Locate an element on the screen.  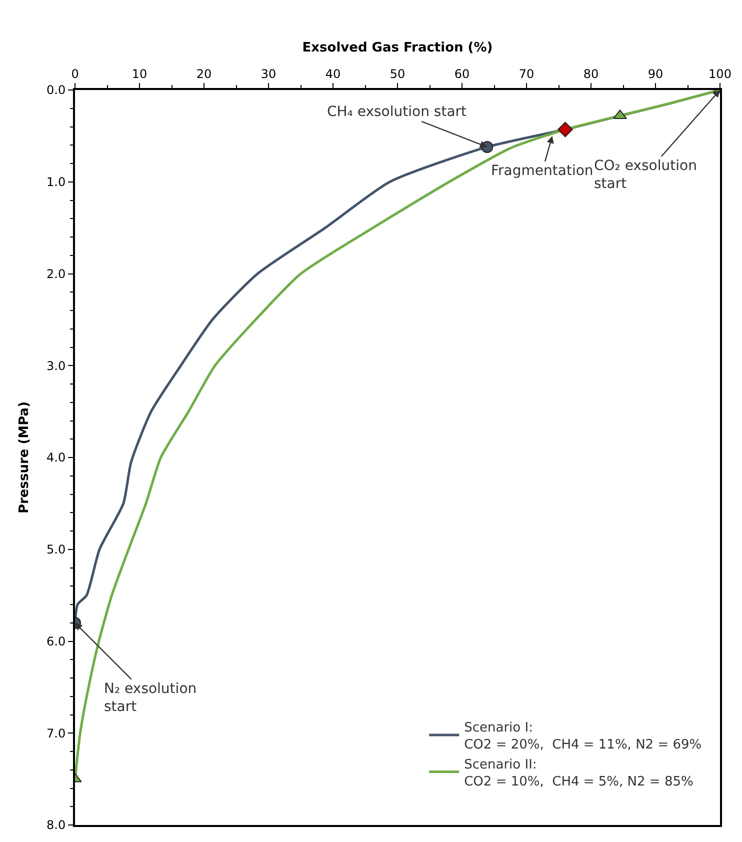
y-tick-label: 2.0 is located at coordinates (56, 273).